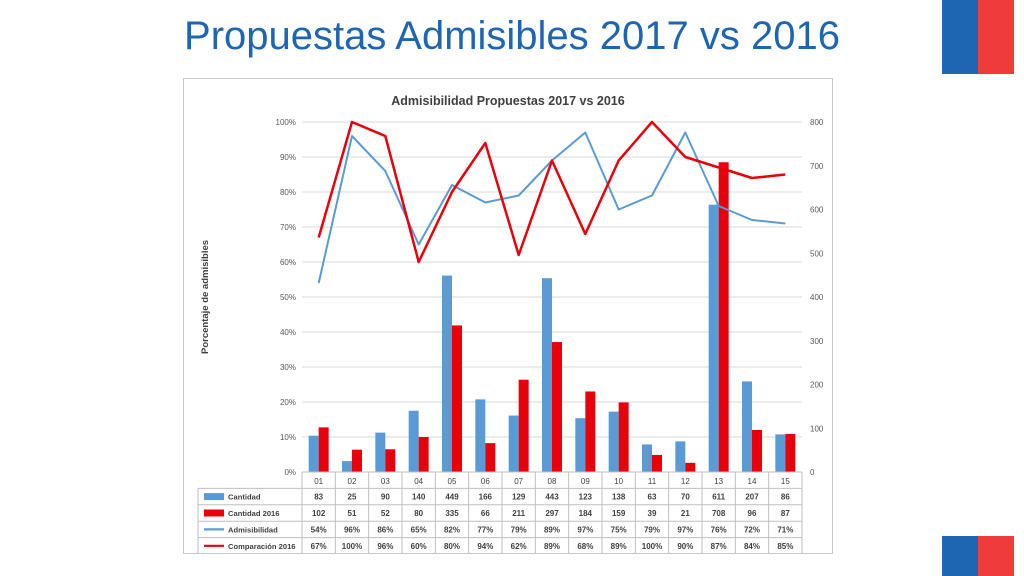  What do you see at coordinates (785, 529) in the screenshot?
I see `table-cell: 71%` at bounding box center [785, 529].